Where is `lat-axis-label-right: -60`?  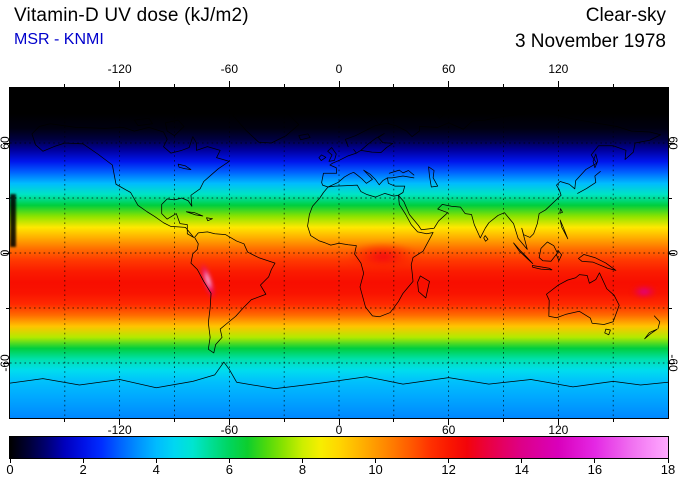
lat-axis-label-right: -60 is located at coordinates (672, 363).